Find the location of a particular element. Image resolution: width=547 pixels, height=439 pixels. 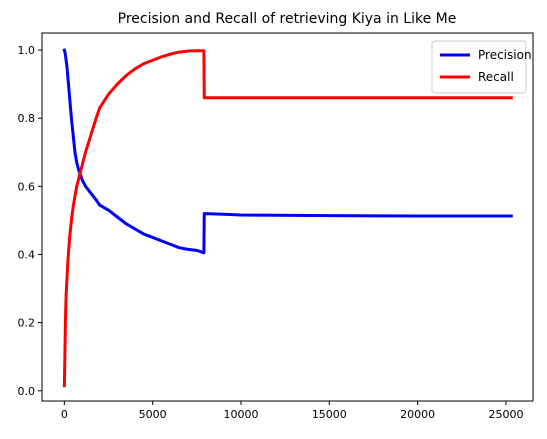

x-tick-label: 25000 is located at coordinates (505, 414).